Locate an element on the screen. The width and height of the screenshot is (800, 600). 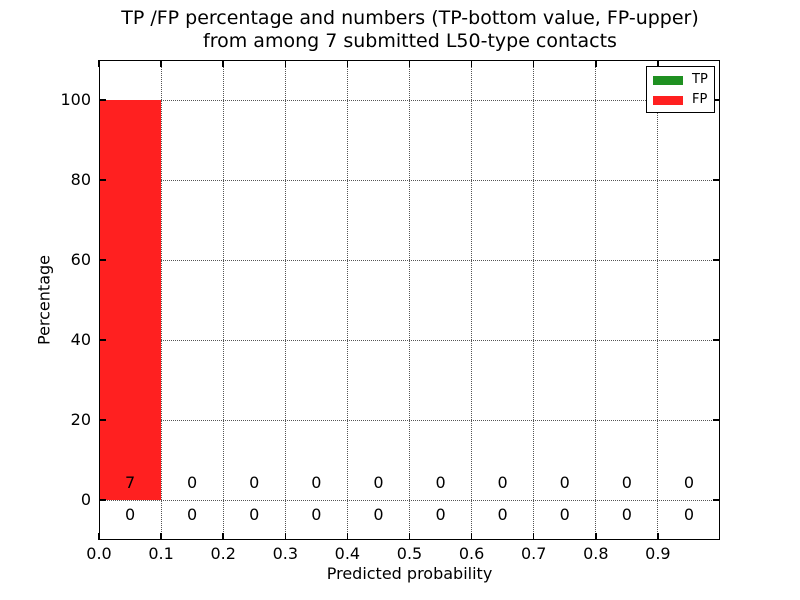
count-label-fp: 7 is located at coordinates (130, 482).